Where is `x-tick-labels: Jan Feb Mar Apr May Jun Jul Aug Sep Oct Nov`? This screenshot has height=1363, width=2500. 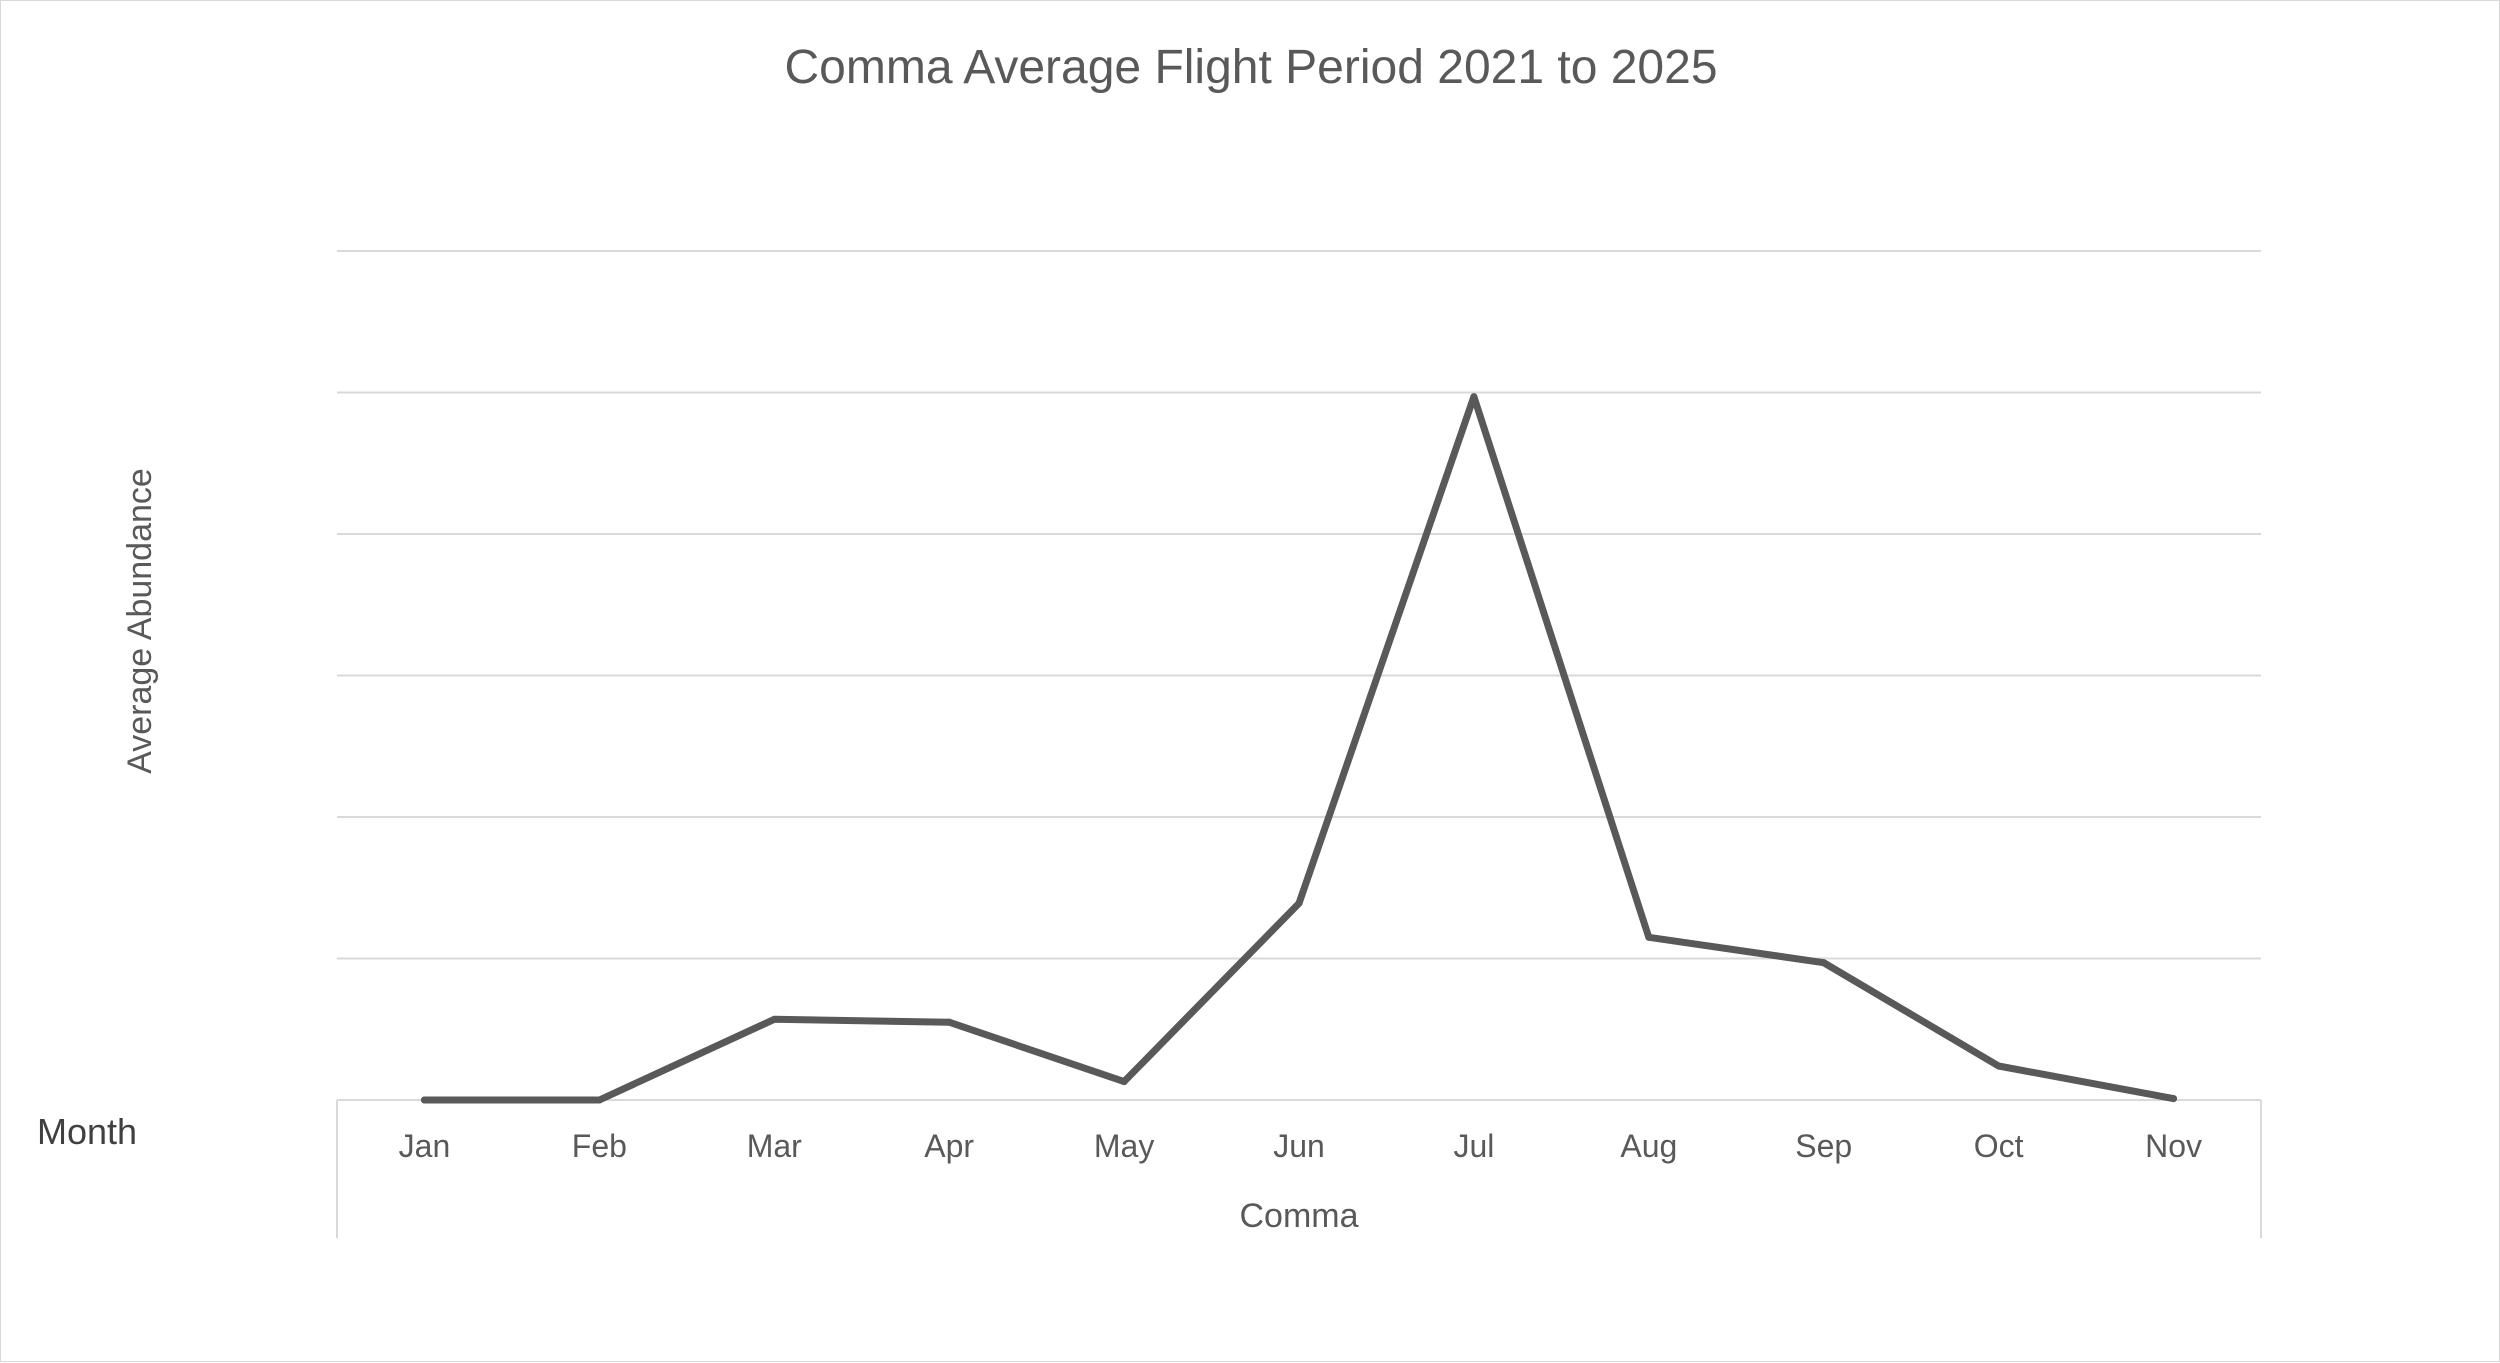 x-tick-labels: Jan Feb Mar Apr May Jun Jul Aug Sep Oct Nov is located at coordinates (1300, 1146).